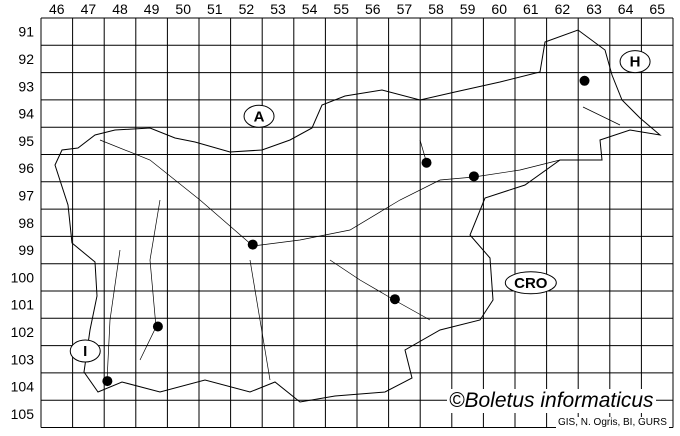 This screenshot has width=680, height=436. Describe the element at coordinates (26, 250) in the screenshot. I see `row-label: 99` at that location.